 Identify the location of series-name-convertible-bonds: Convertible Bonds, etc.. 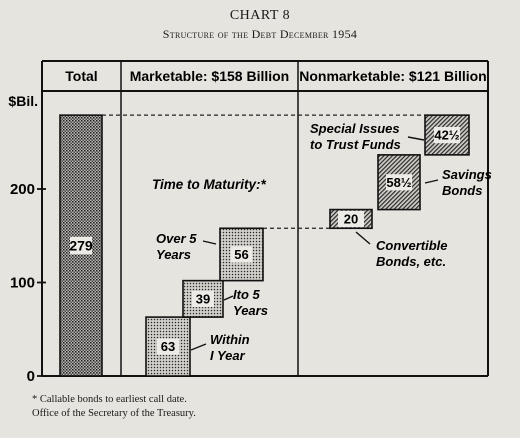
(412, 253).